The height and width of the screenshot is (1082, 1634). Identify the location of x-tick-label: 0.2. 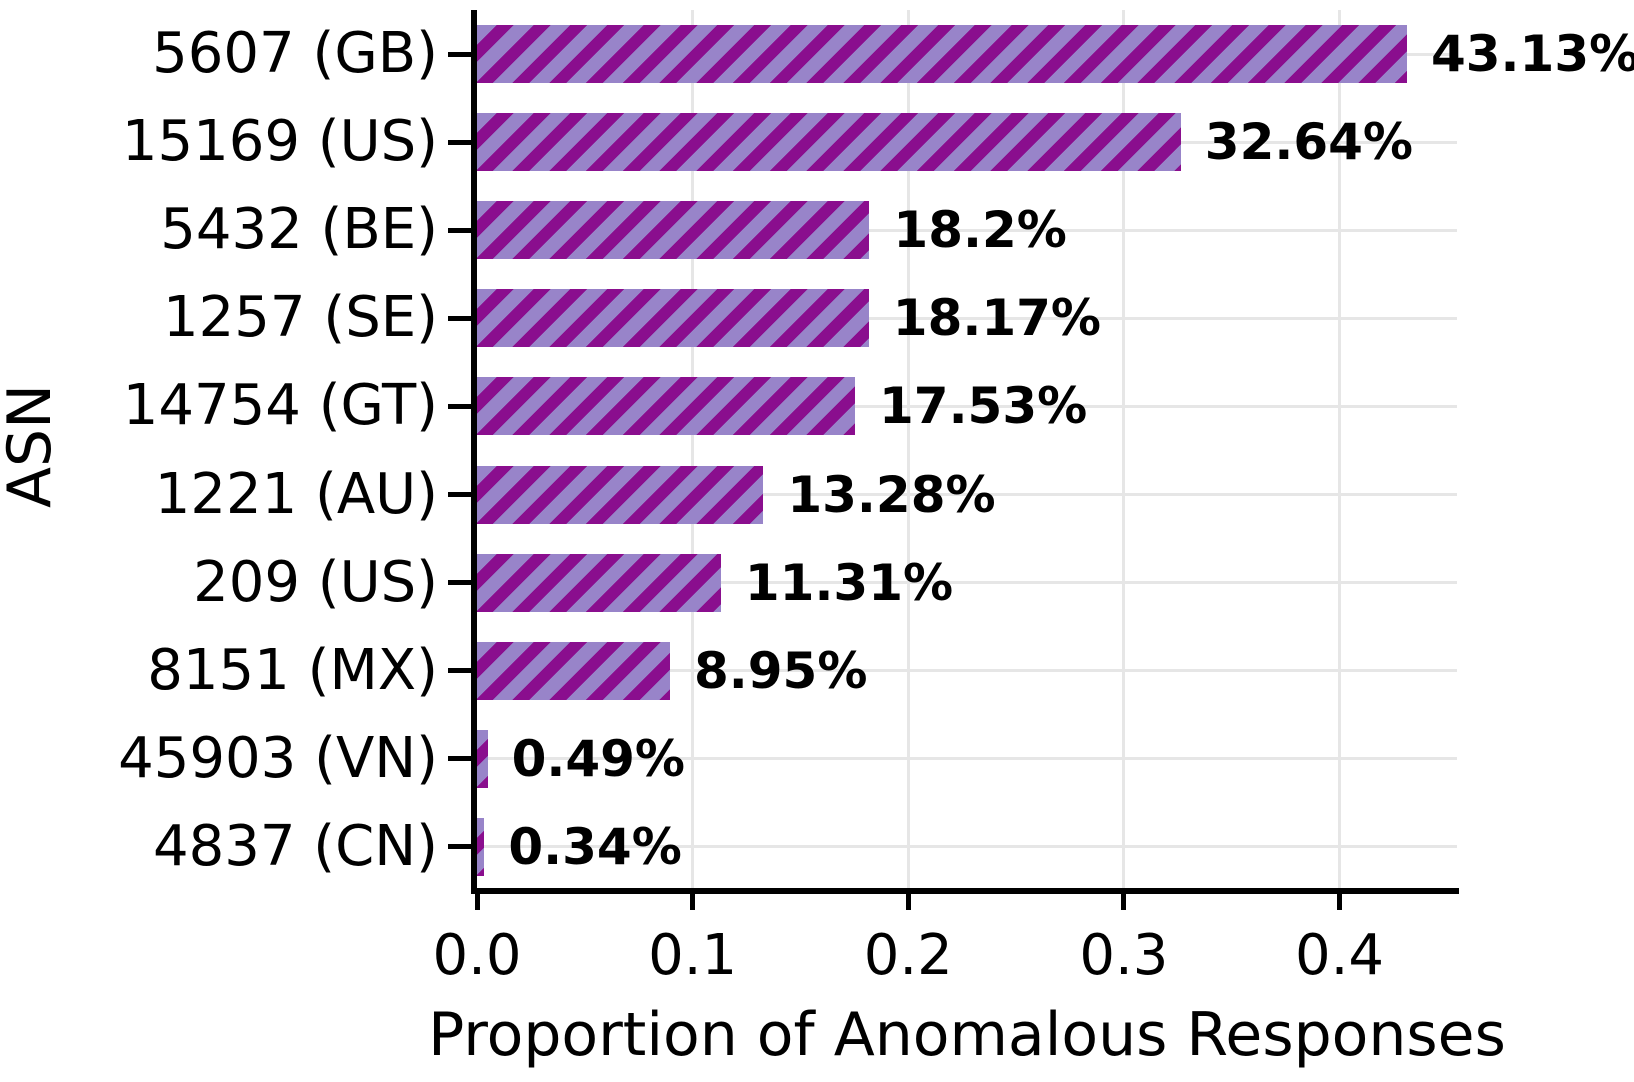
(908, 955).